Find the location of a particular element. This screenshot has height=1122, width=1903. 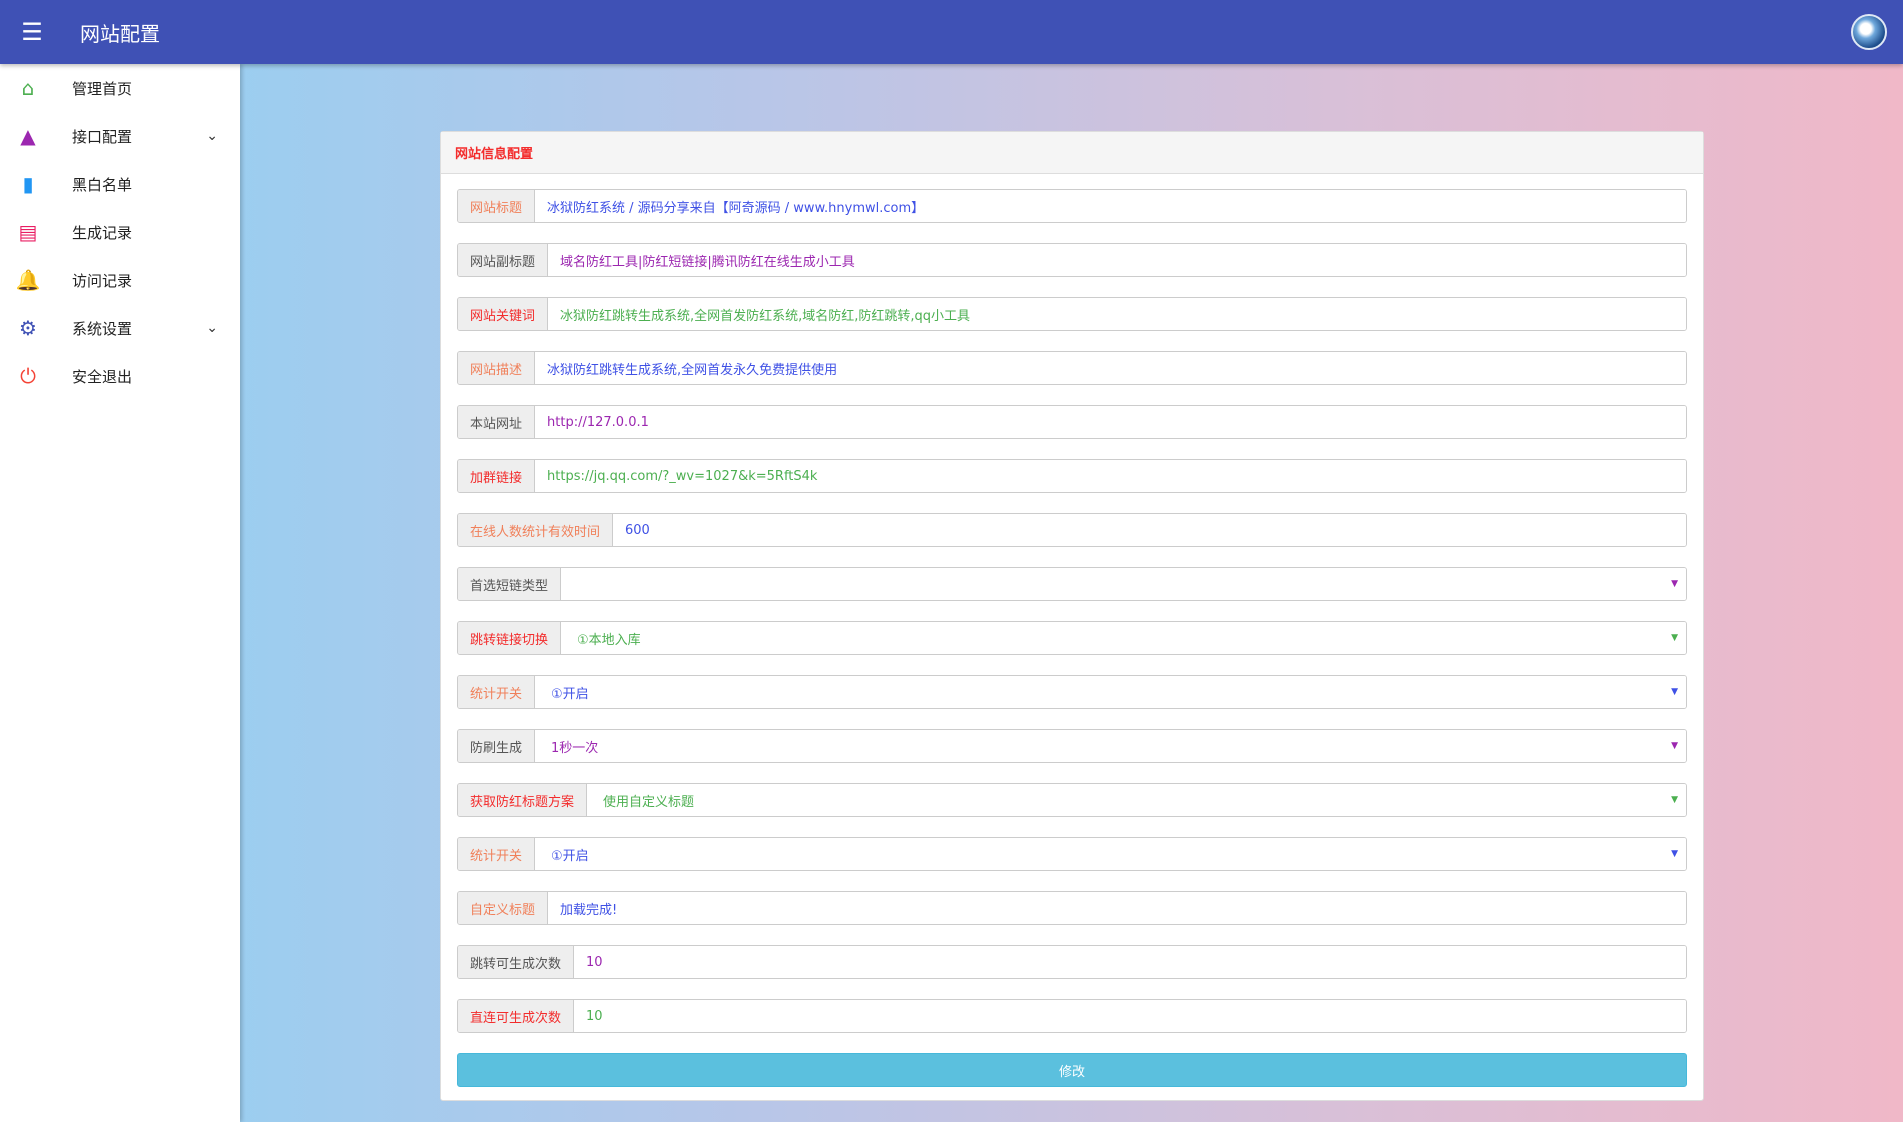

field-row: 跳转链接切换 ①本地入库 ▼ is located at coordinates (1072, 638).